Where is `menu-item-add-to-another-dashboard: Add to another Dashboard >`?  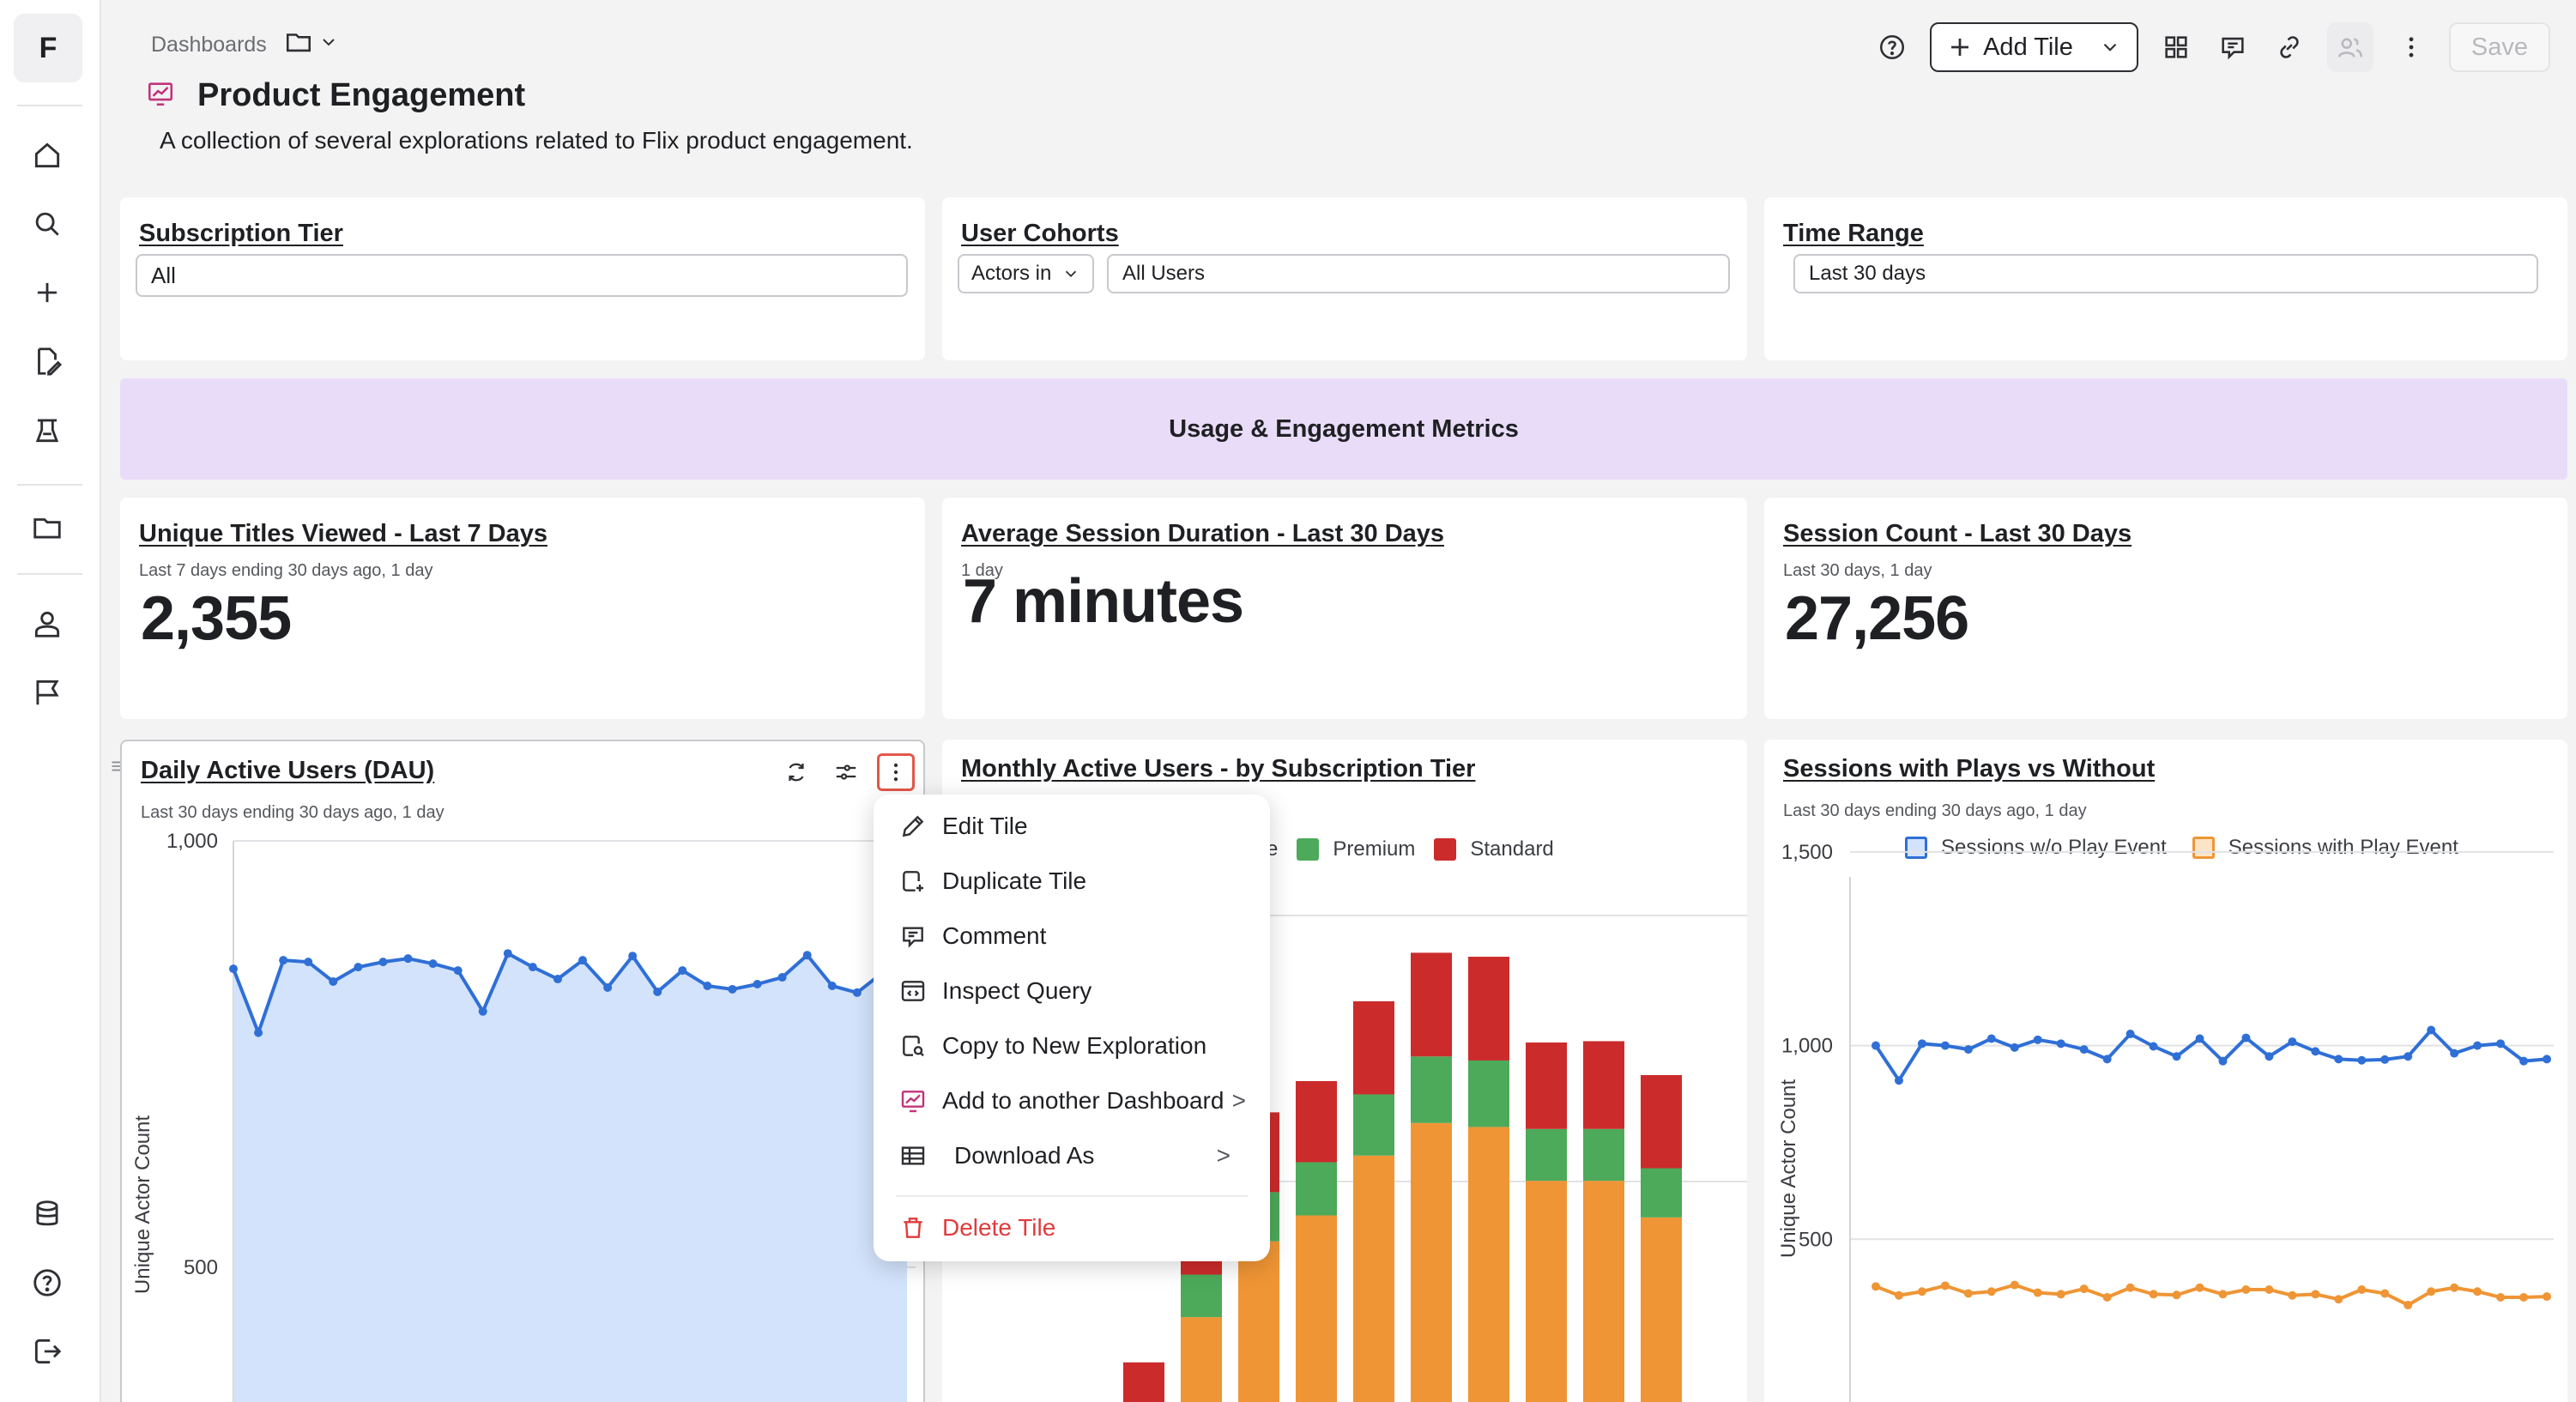
menu-item-add-to-another-dashboard: Add to another Dashboard > is located at coordinates (1079, 1100).